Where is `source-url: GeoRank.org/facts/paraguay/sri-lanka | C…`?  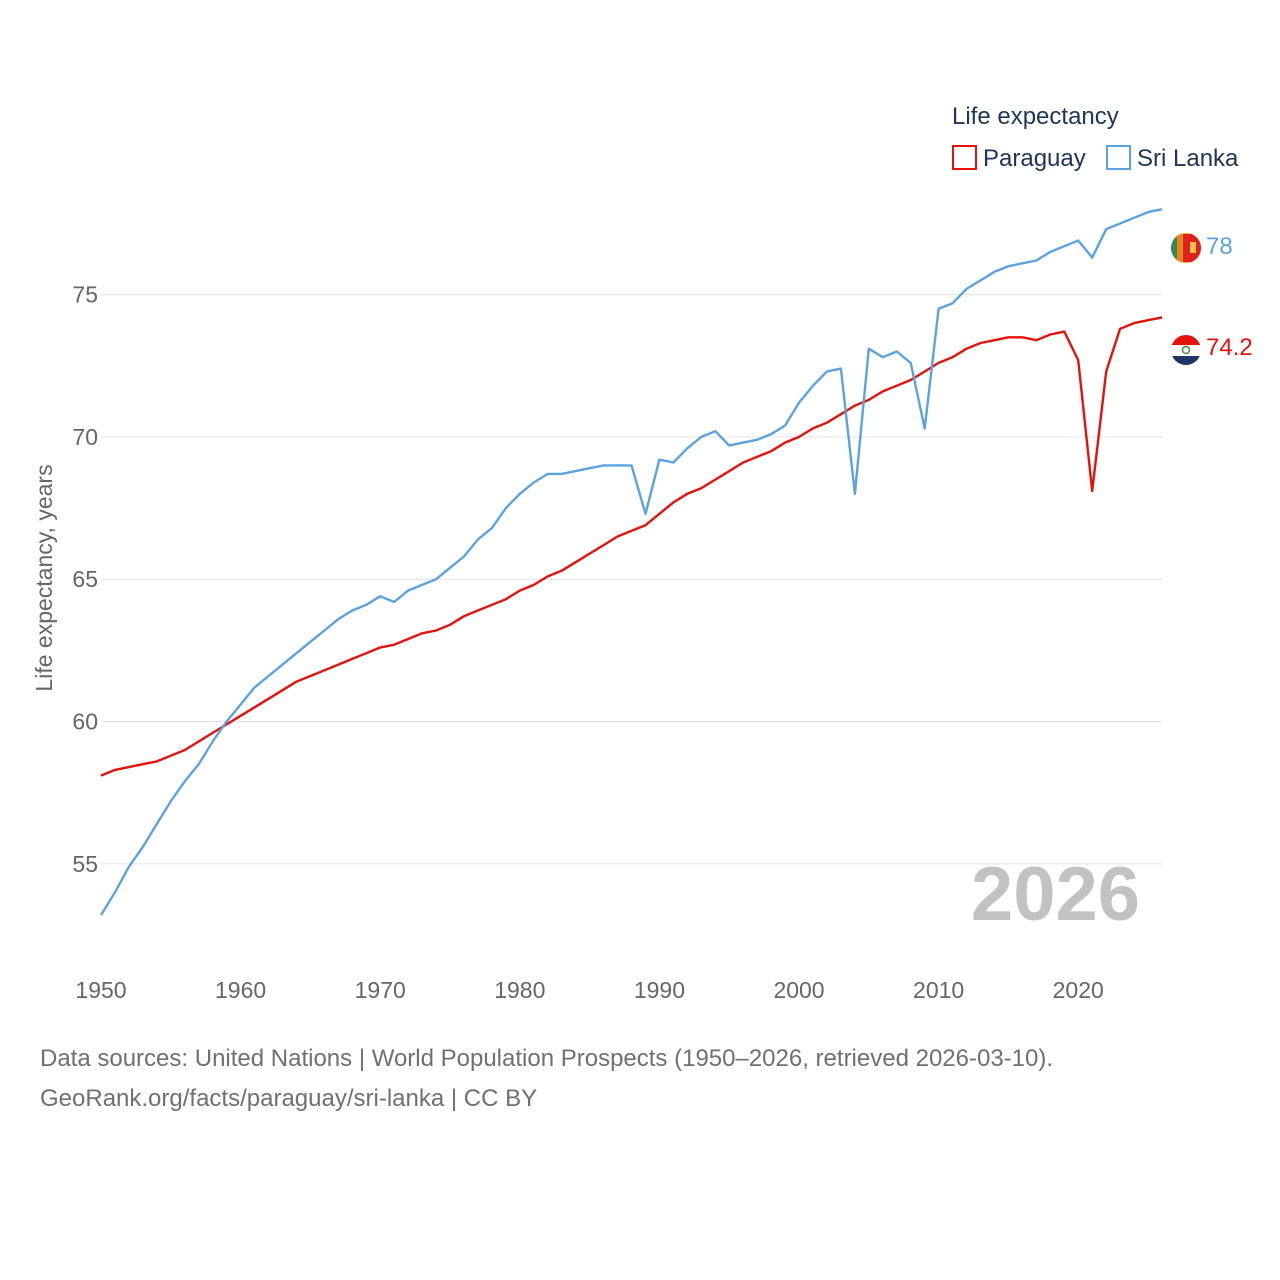
source-url: GeoRank.org/facts/paraguay/sri-lanka | C… is located at coordinates (289, 1098).